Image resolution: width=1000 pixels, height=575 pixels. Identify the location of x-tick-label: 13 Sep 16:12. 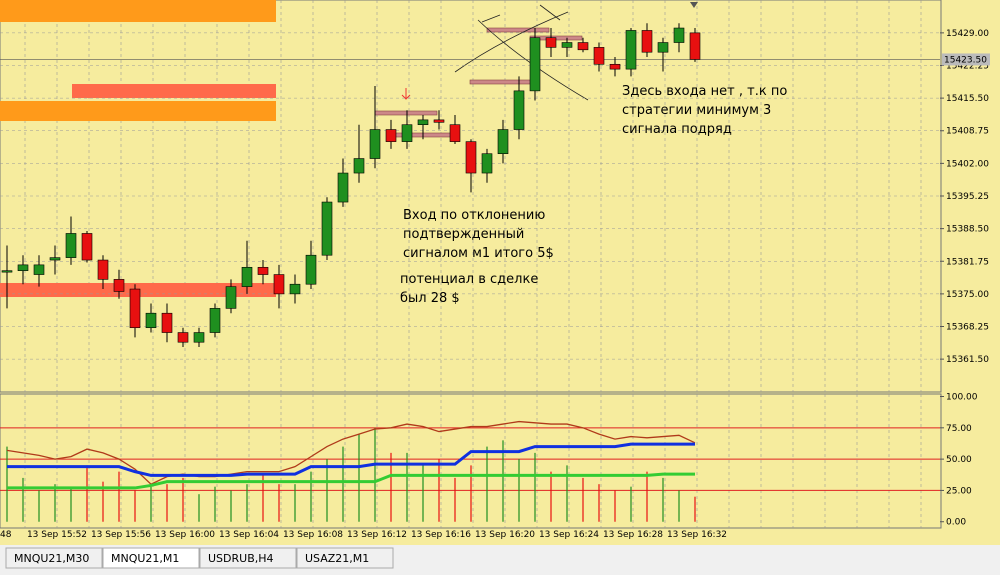
(377, 535).